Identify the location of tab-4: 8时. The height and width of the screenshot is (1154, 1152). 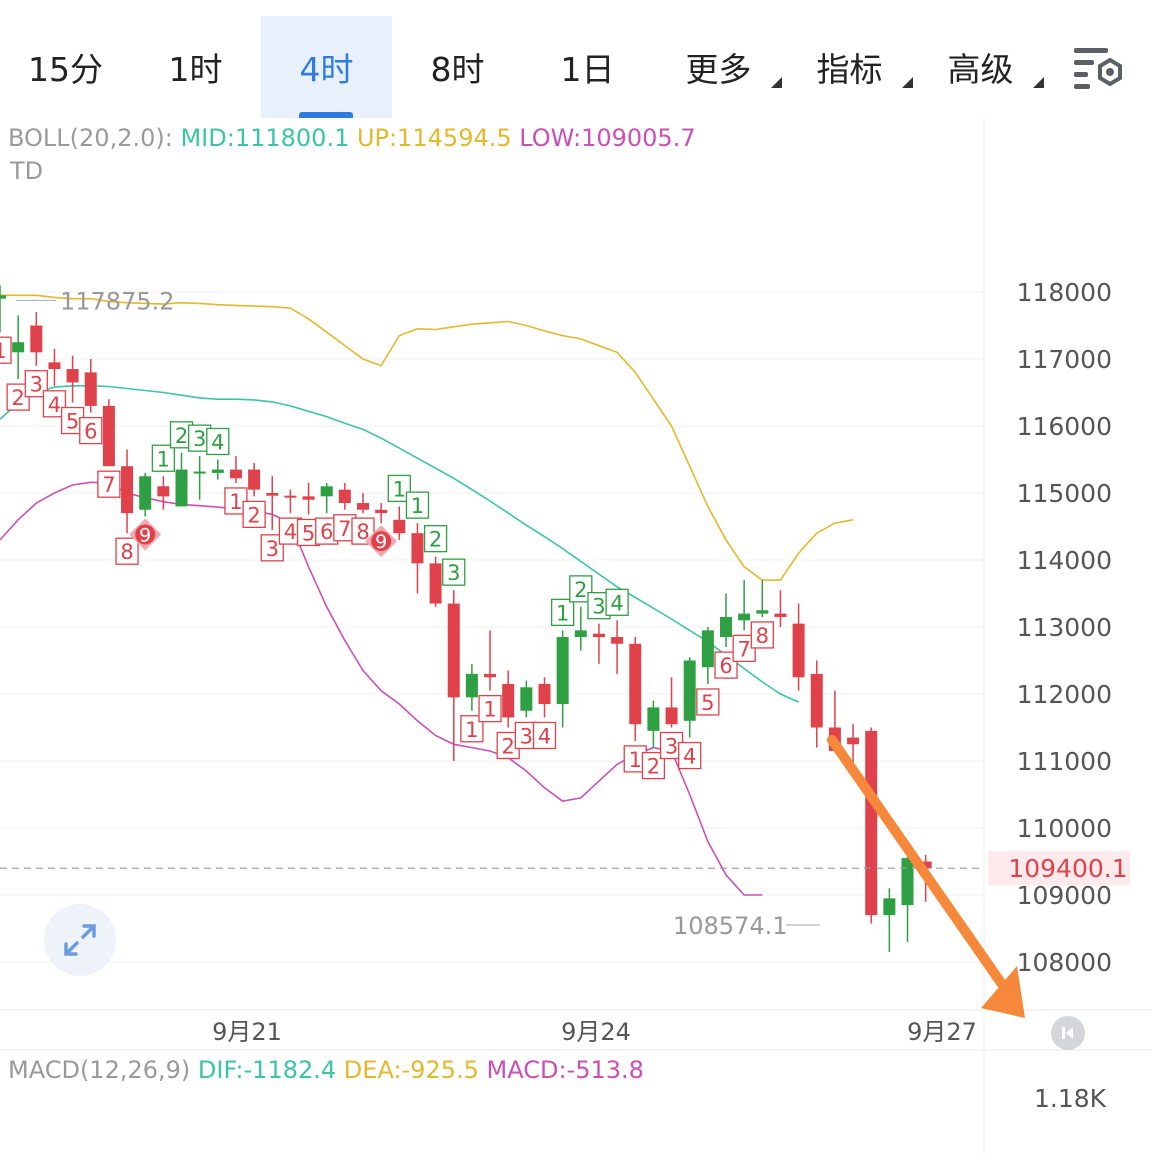
(457, 67).